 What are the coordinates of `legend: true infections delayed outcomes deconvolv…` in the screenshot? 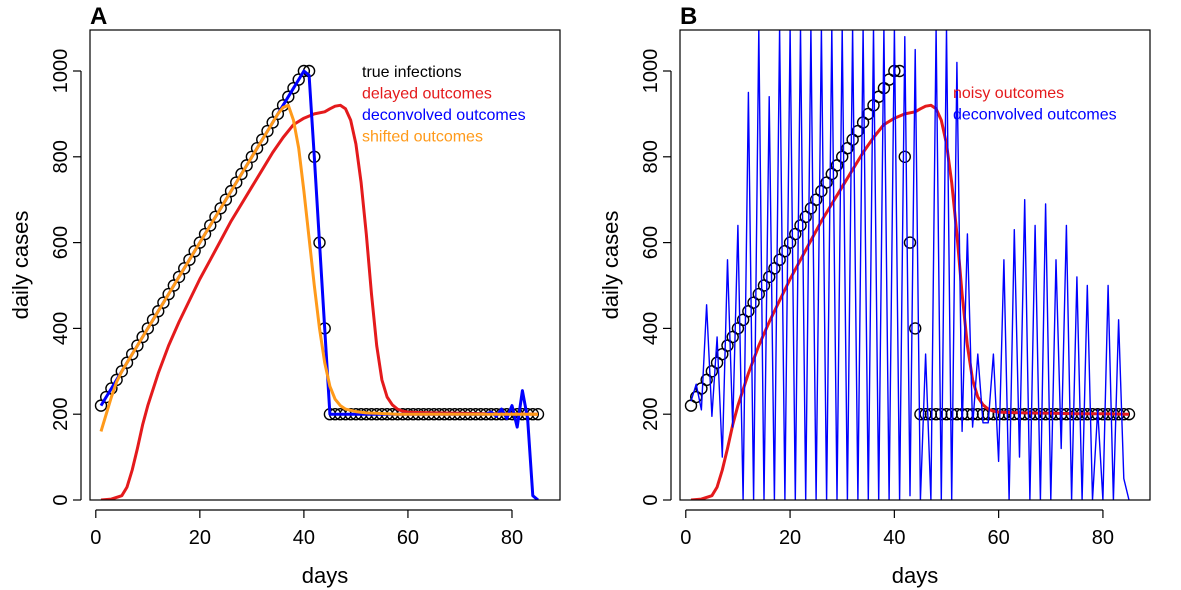 It's located at (444, 105).